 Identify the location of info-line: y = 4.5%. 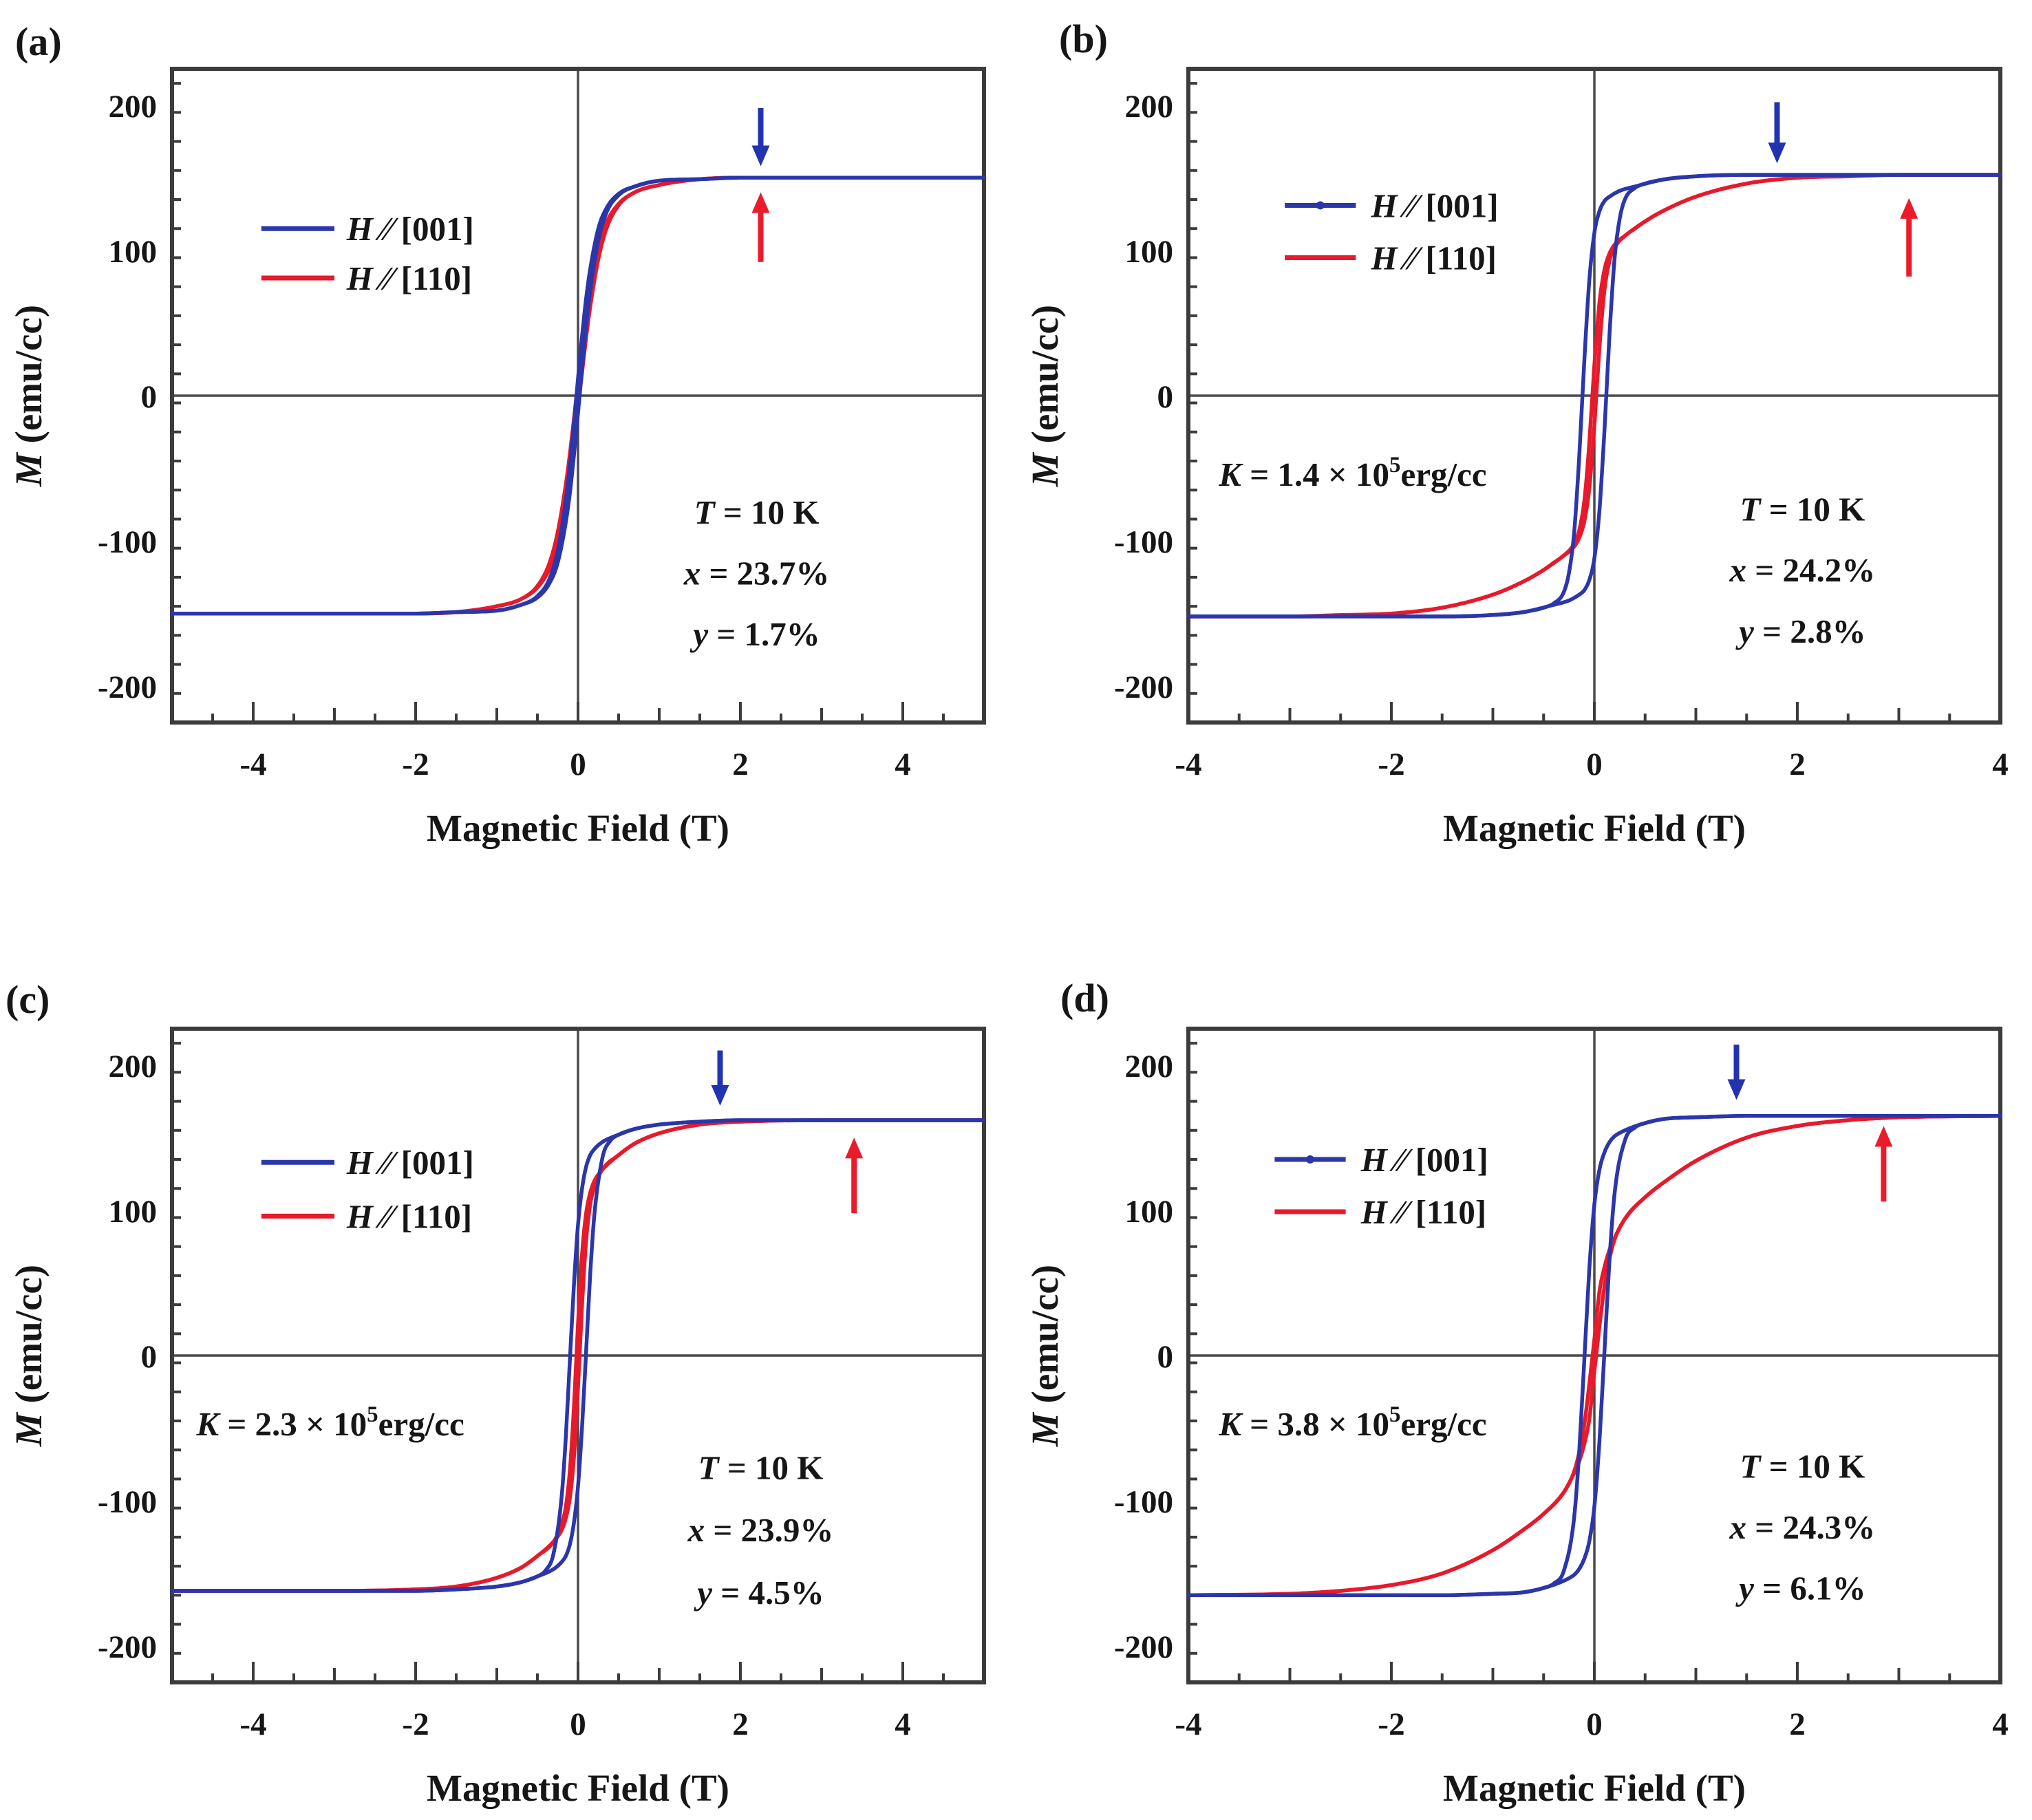
(759, 1593).